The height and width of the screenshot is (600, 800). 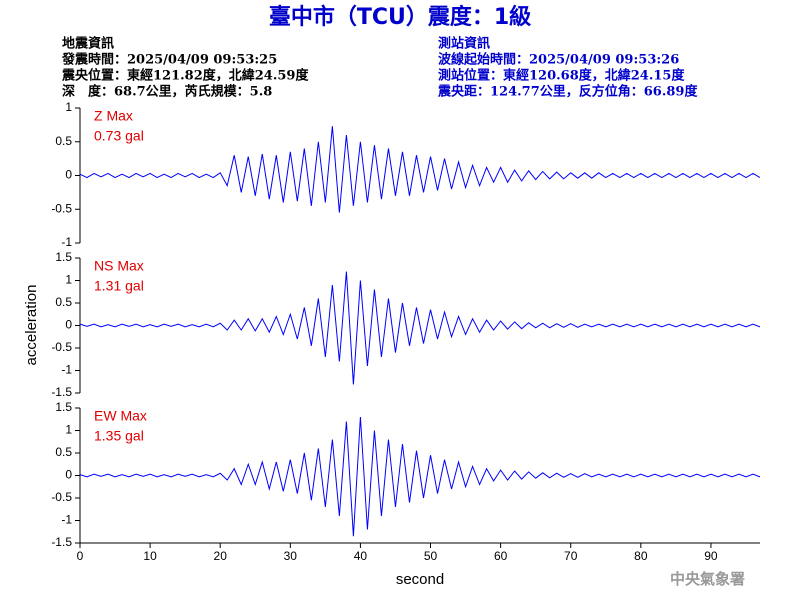 What do you see at coordinates (561, 76) in the screenshot?
I see `station-info: 測站位置：東經120.68度，北緯24.15度` at bounding box center [561, 76].